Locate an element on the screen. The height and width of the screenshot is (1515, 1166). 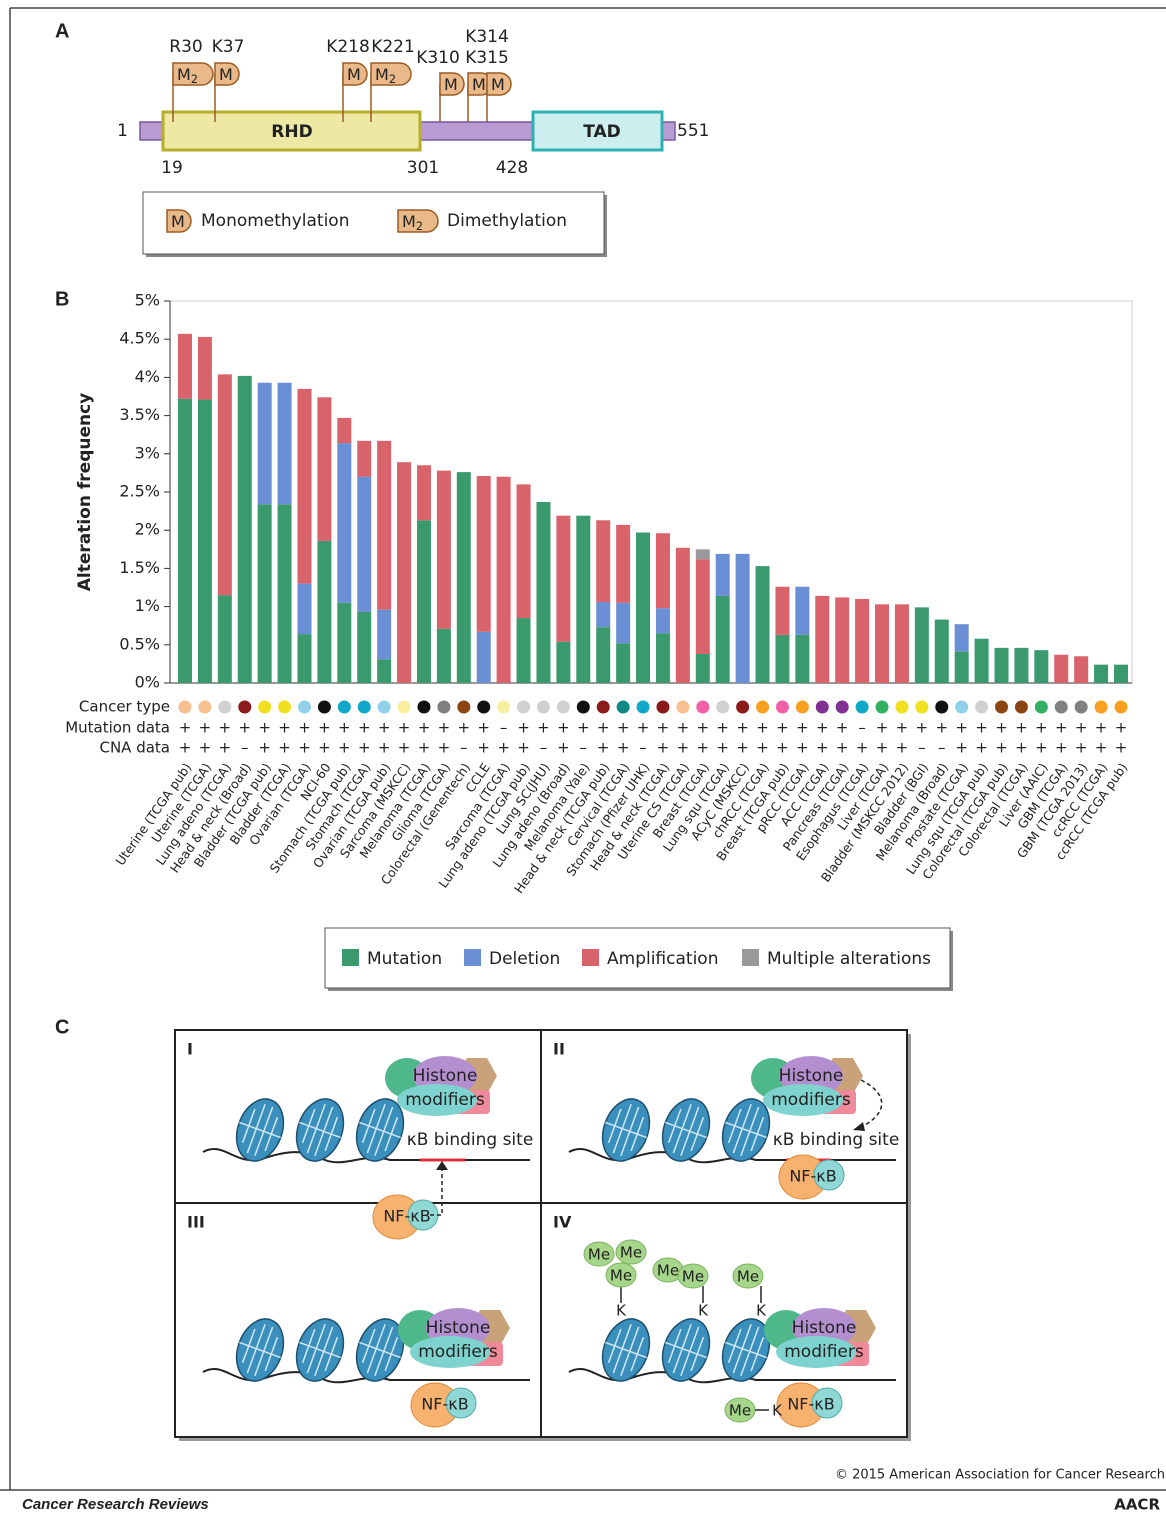
site-label: K221 is located at coordinates (393, 47).